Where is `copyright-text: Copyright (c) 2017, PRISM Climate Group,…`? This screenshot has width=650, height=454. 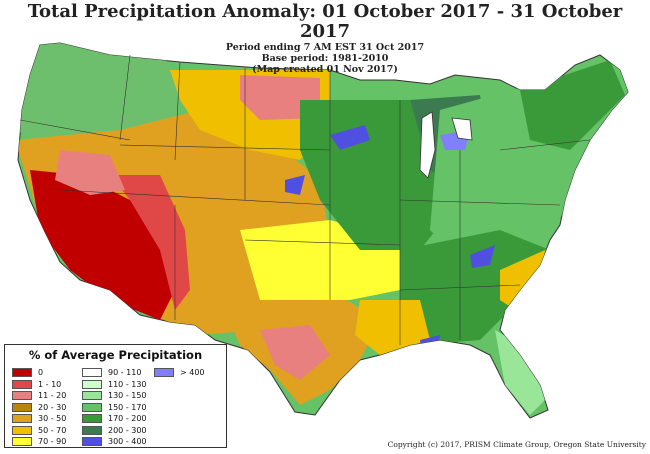
copyright-text: Copyright (c) 2017, PRISM Climate Group,… is located at coordinates (516, 444).